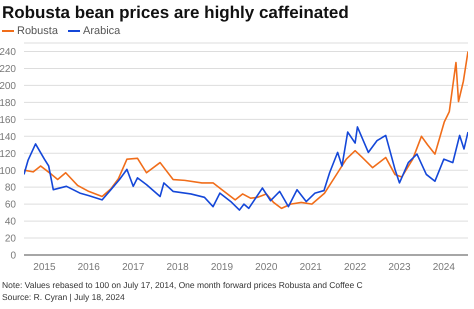 The image size is (474, 309). I want to click on y-tick-label: 120, so click(8, 154).